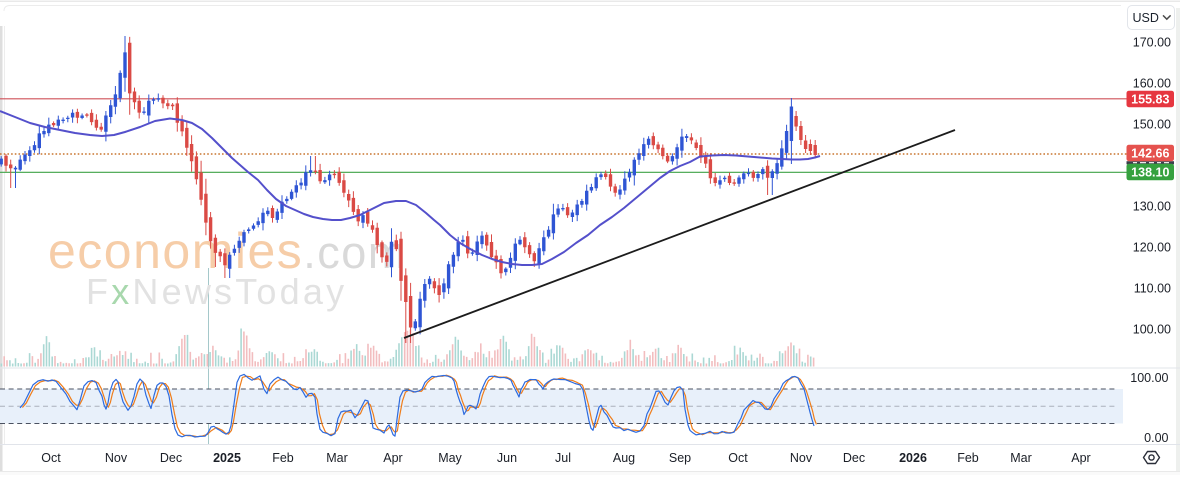 The image size is (1180, 480). I want to click on svg-text: 155.83, so click(1150, 99).